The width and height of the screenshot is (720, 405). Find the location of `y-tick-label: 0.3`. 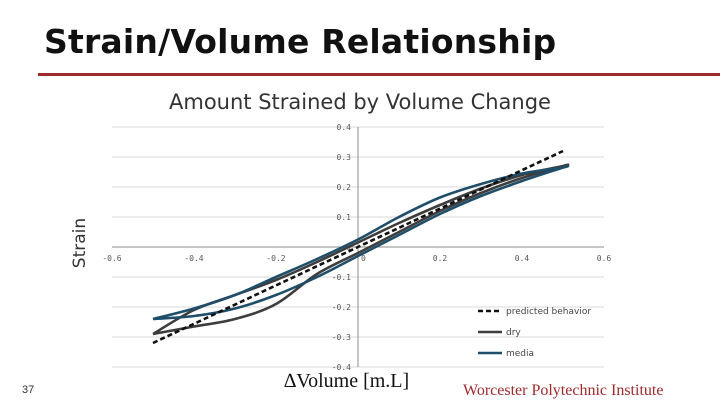

y-tick-label: 0.3 is located at coordinates (344, 157).